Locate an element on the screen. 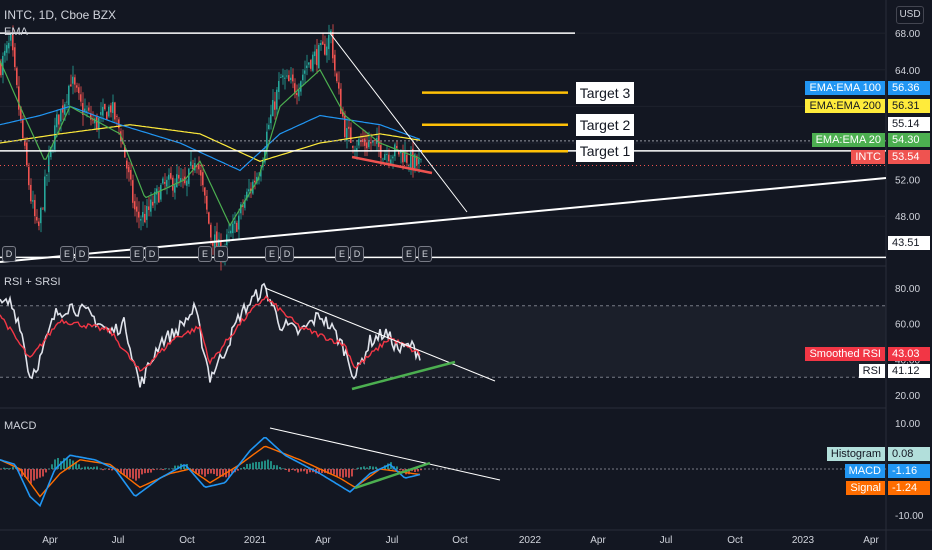  value-tag: 56.36 is located at coordinates (909, 88).